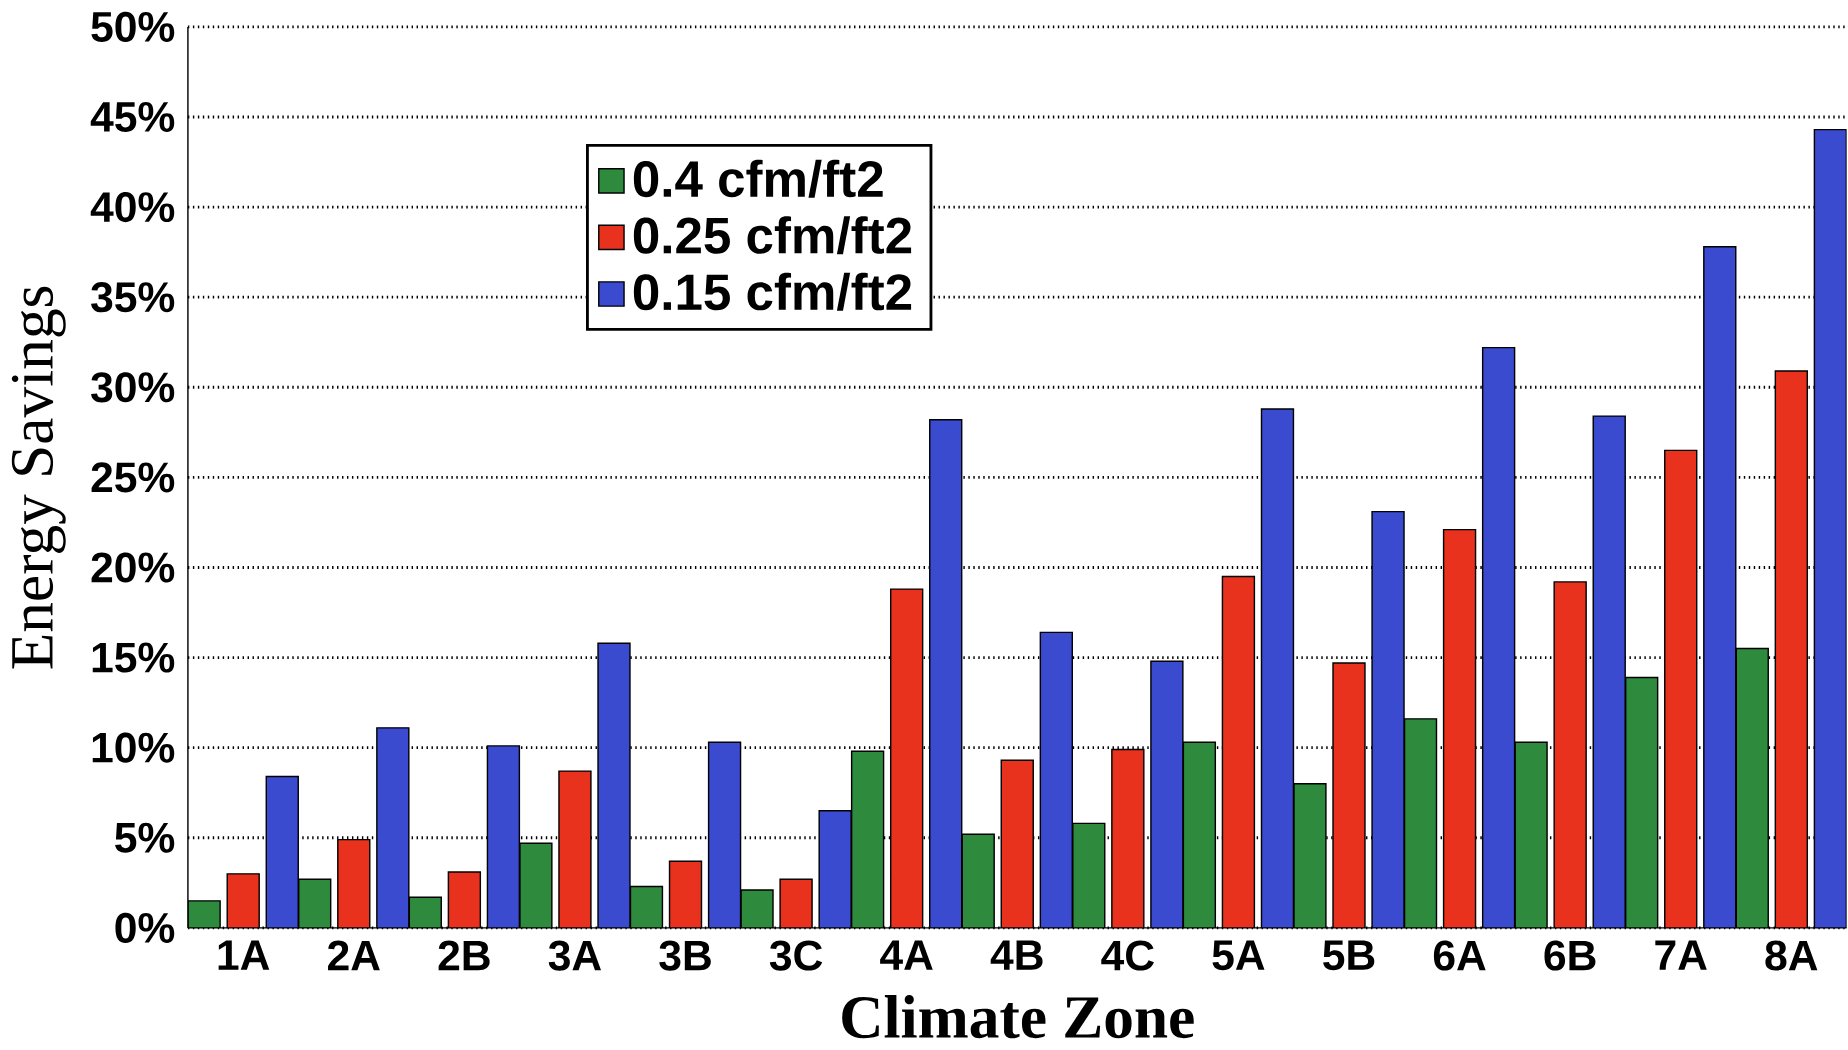 Image resolution: width=1848 pixels, height=1050 pixels. What do you see at coordinates (796, 955) in the screenshot?
I see `x-tick-label: 3C` at bounding box center [796, 955].